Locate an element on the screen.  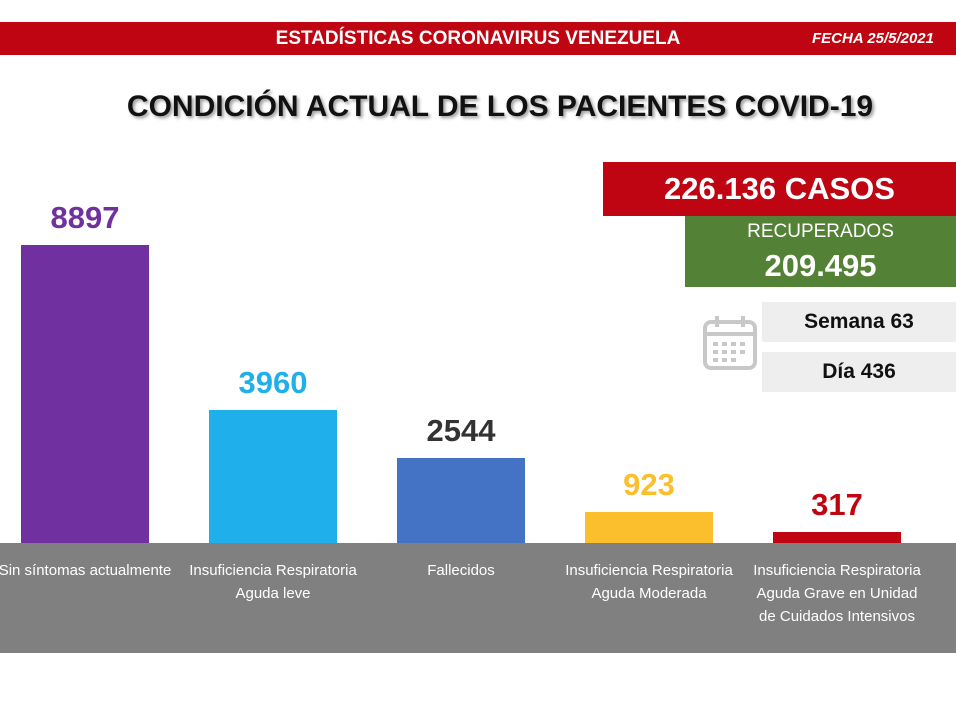
header-date: FECHA 25/5/2021 is located at coordinates (872, 38).